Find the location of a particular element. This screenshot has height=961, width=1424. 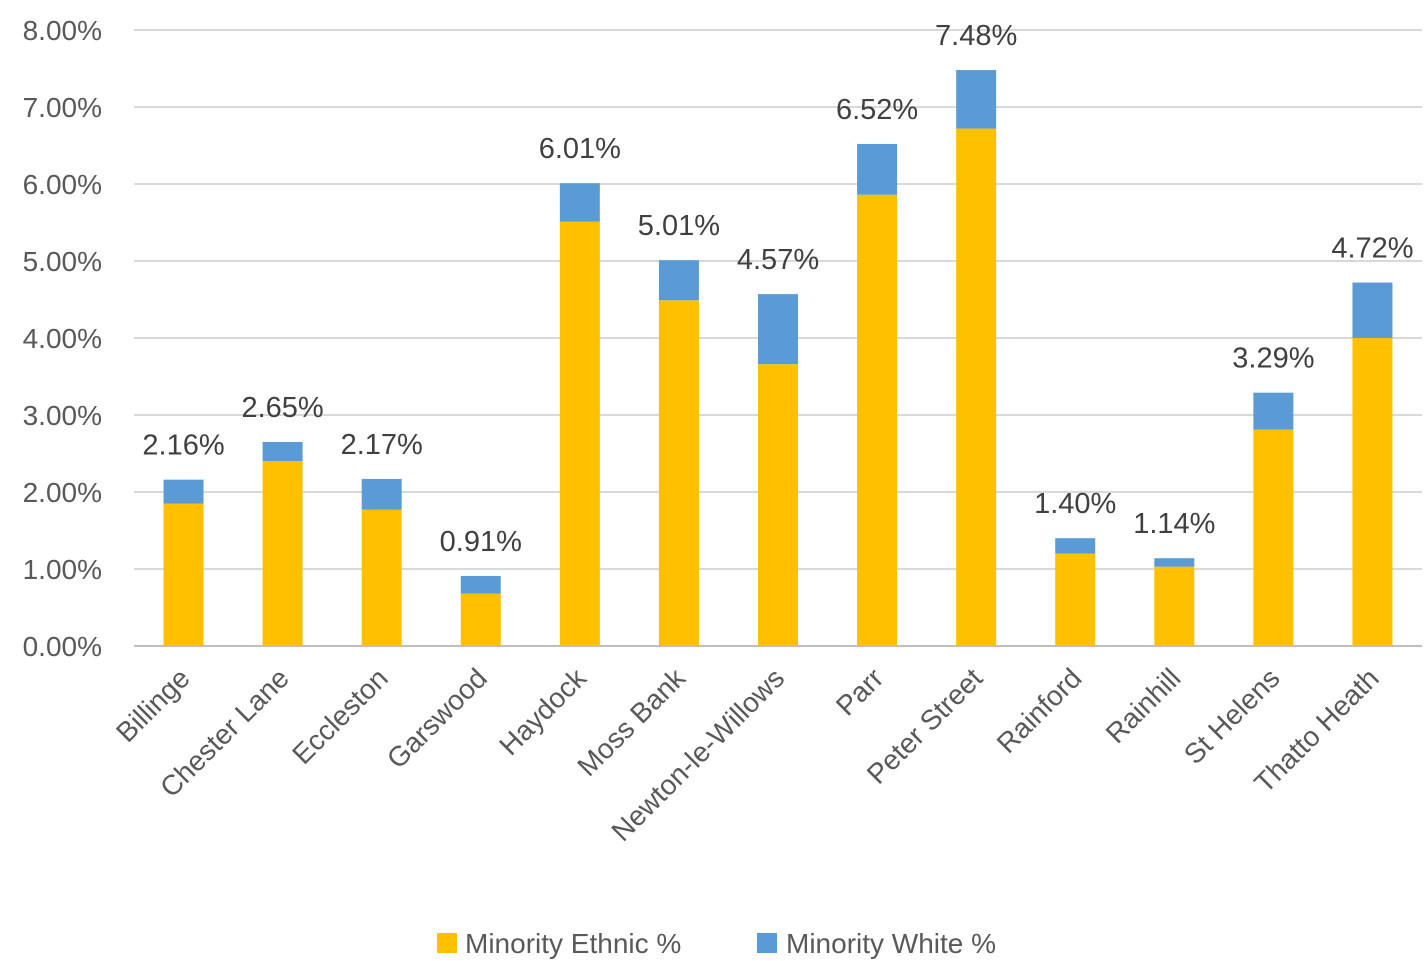

y-tick-label: 4.00% is located at coordinates (62, 338).